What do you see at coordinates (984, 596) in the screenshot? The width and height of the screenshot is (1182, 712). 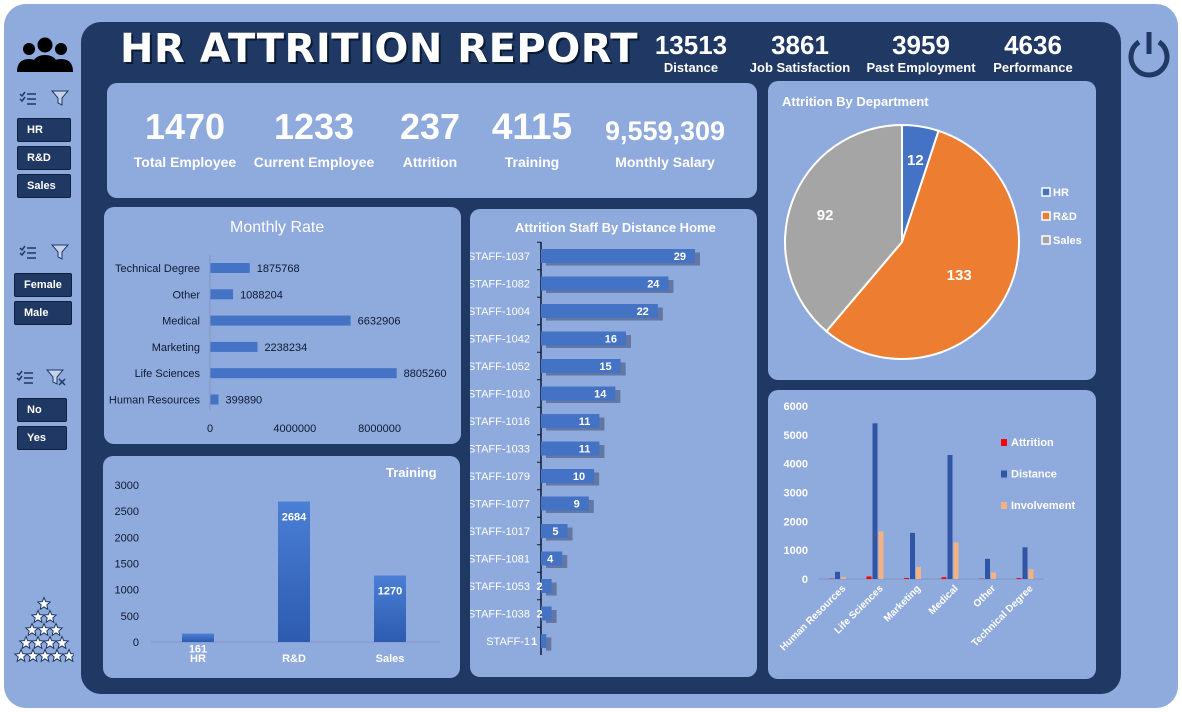 I see `category-label: Other` at bounding box center [984, 596].